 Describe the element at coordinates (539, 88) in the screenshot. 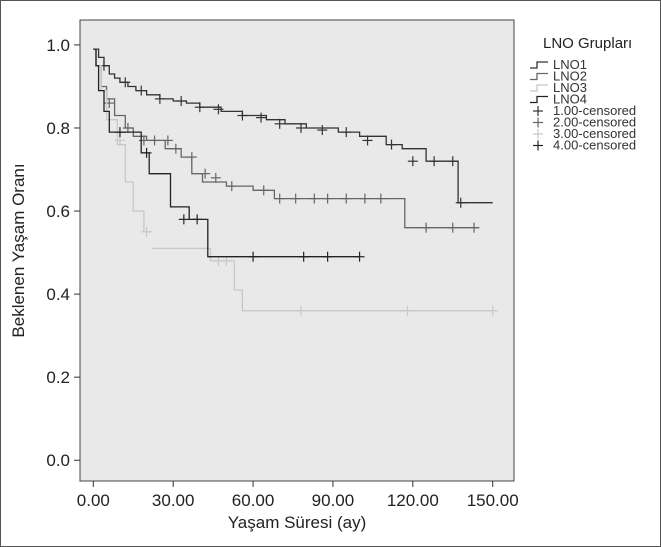

I see `legend-swatch-lno3` at that location.